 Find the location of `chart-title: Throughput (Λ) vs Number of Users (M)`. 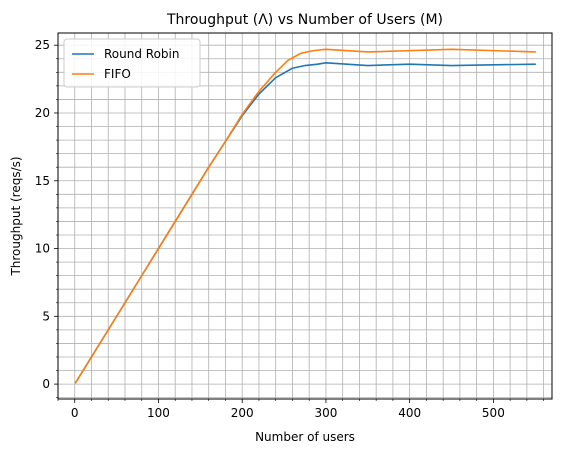

chart-title: Throughput (Λ) vs Number of Users (M) is located at coordinates (304, 20).